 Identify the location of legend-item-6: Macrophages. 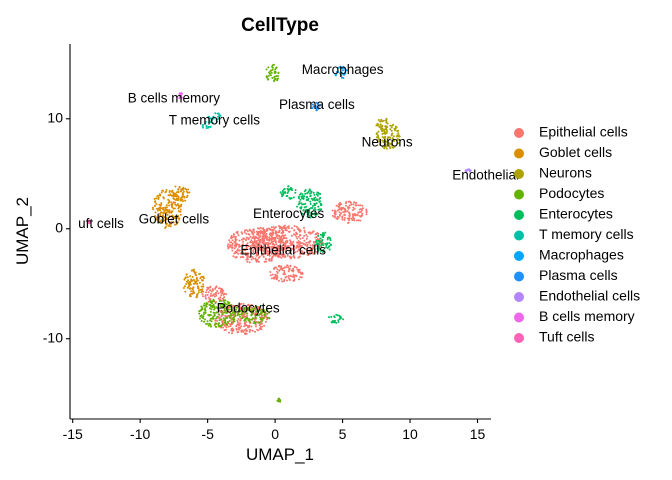
(569, 255).